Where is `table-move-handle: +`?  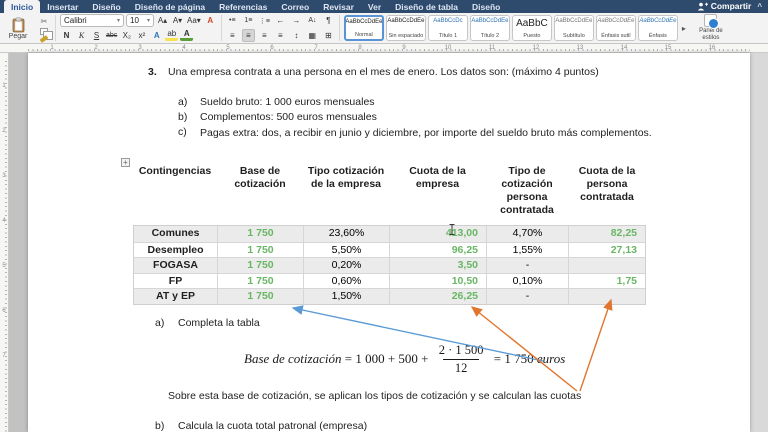 table-move-handle: + is located at coordinates (125, 162).